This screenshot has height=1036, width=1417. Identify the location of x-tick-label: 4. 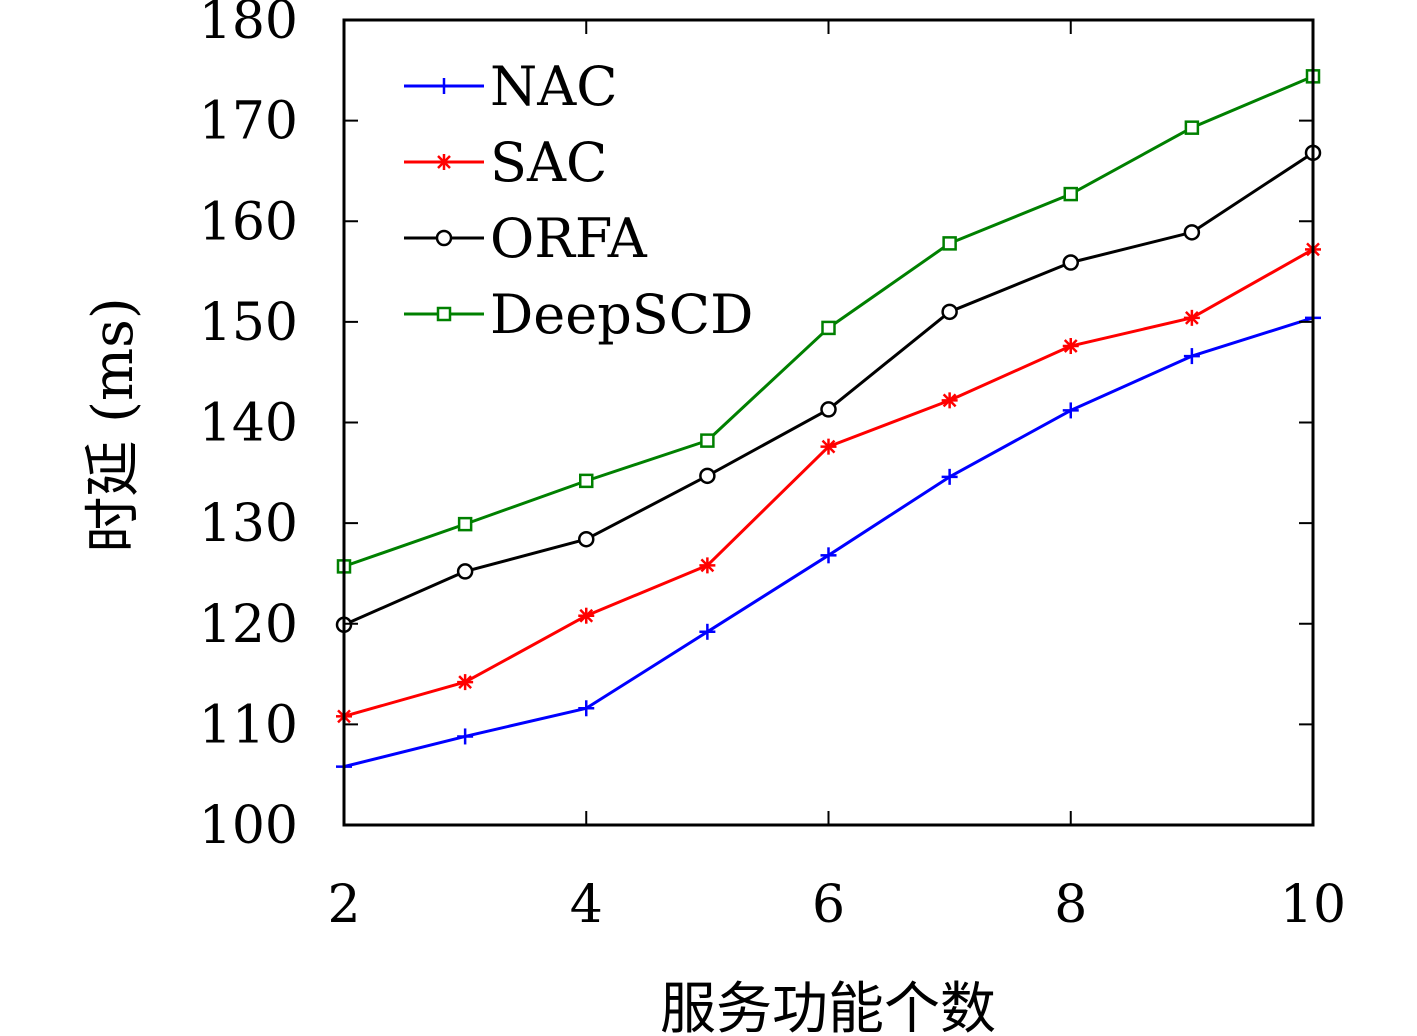
(586, 905).